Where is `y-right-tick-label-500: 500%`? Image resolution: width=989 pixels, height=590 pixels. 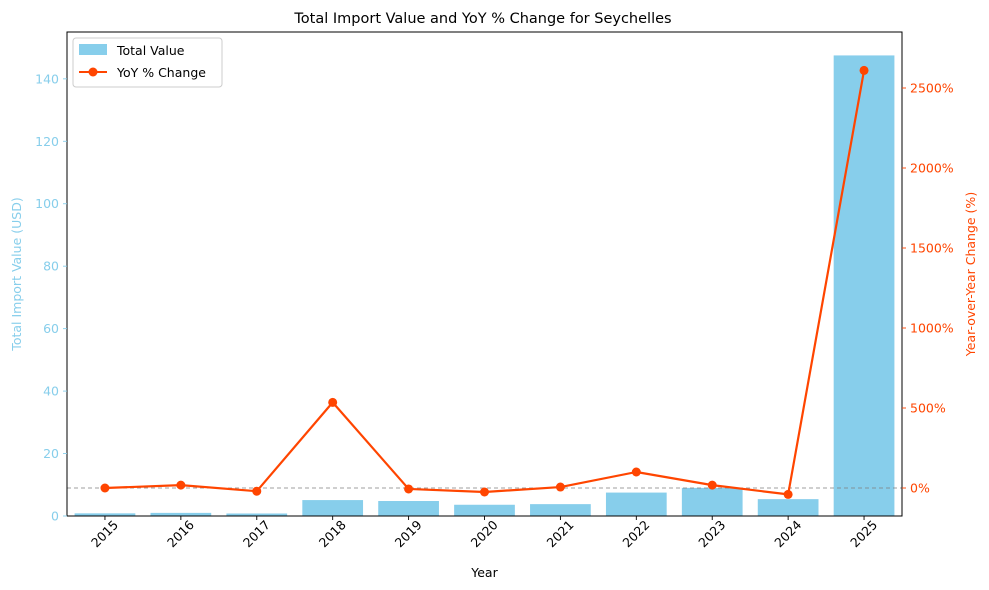
y-right-tick-label-500: 500% is located at coordinates (928, 408).